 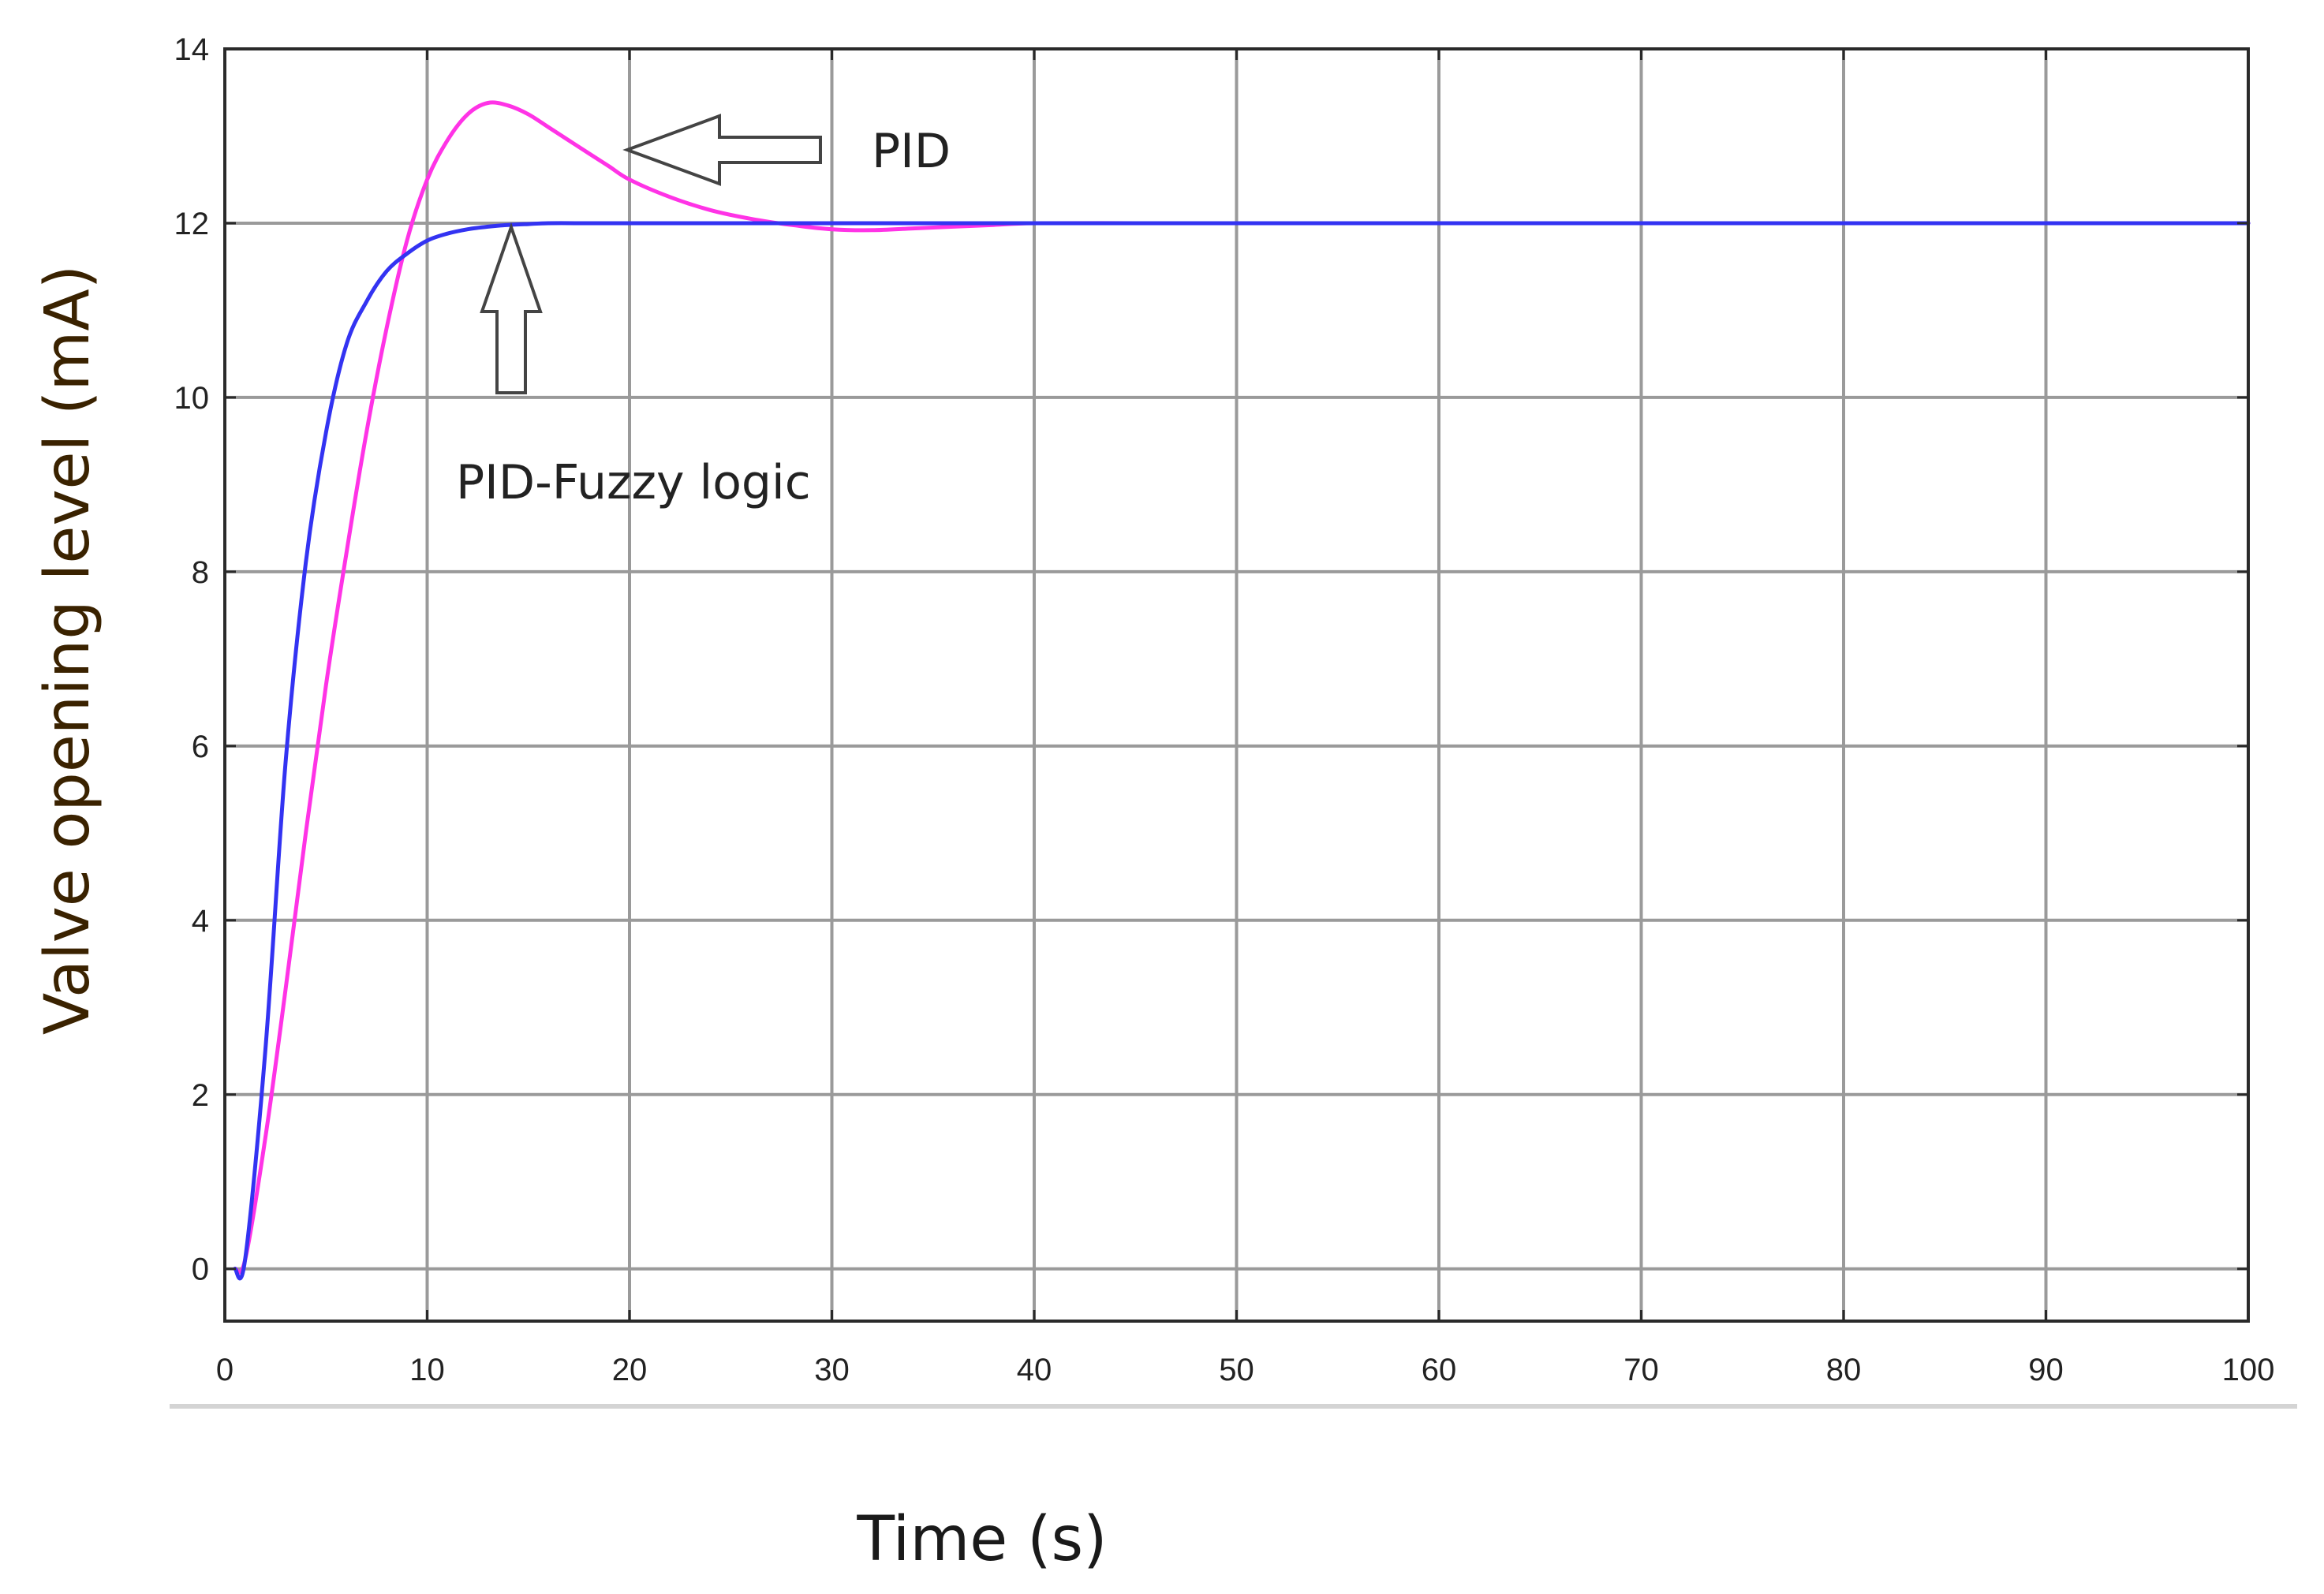 I want to click on x-axis-label: Time (s), so click(x=982, y=1539).